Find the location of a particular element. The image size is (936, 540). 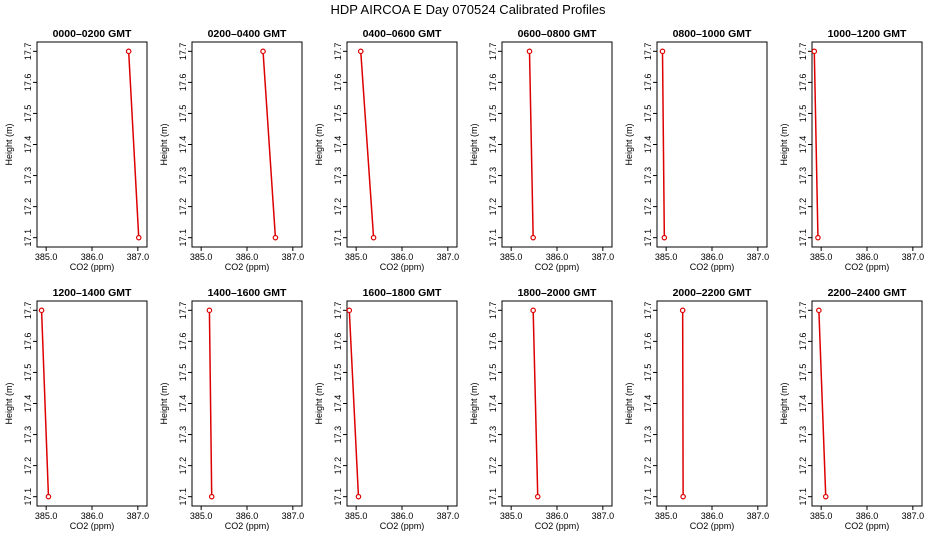

panel-title: 2200–2400 GMT is located at coordinates (867, 293).